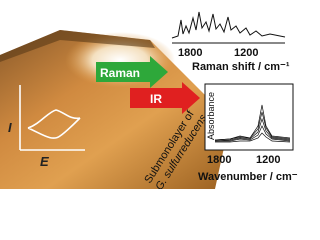 The width and height of the screenshot is (320, 240). What do you see at coordinates (241, 67) in the screenshot?
I see `raman-axis-label: Raman shift / cm⁻¹` at bounding box center [241, 67].